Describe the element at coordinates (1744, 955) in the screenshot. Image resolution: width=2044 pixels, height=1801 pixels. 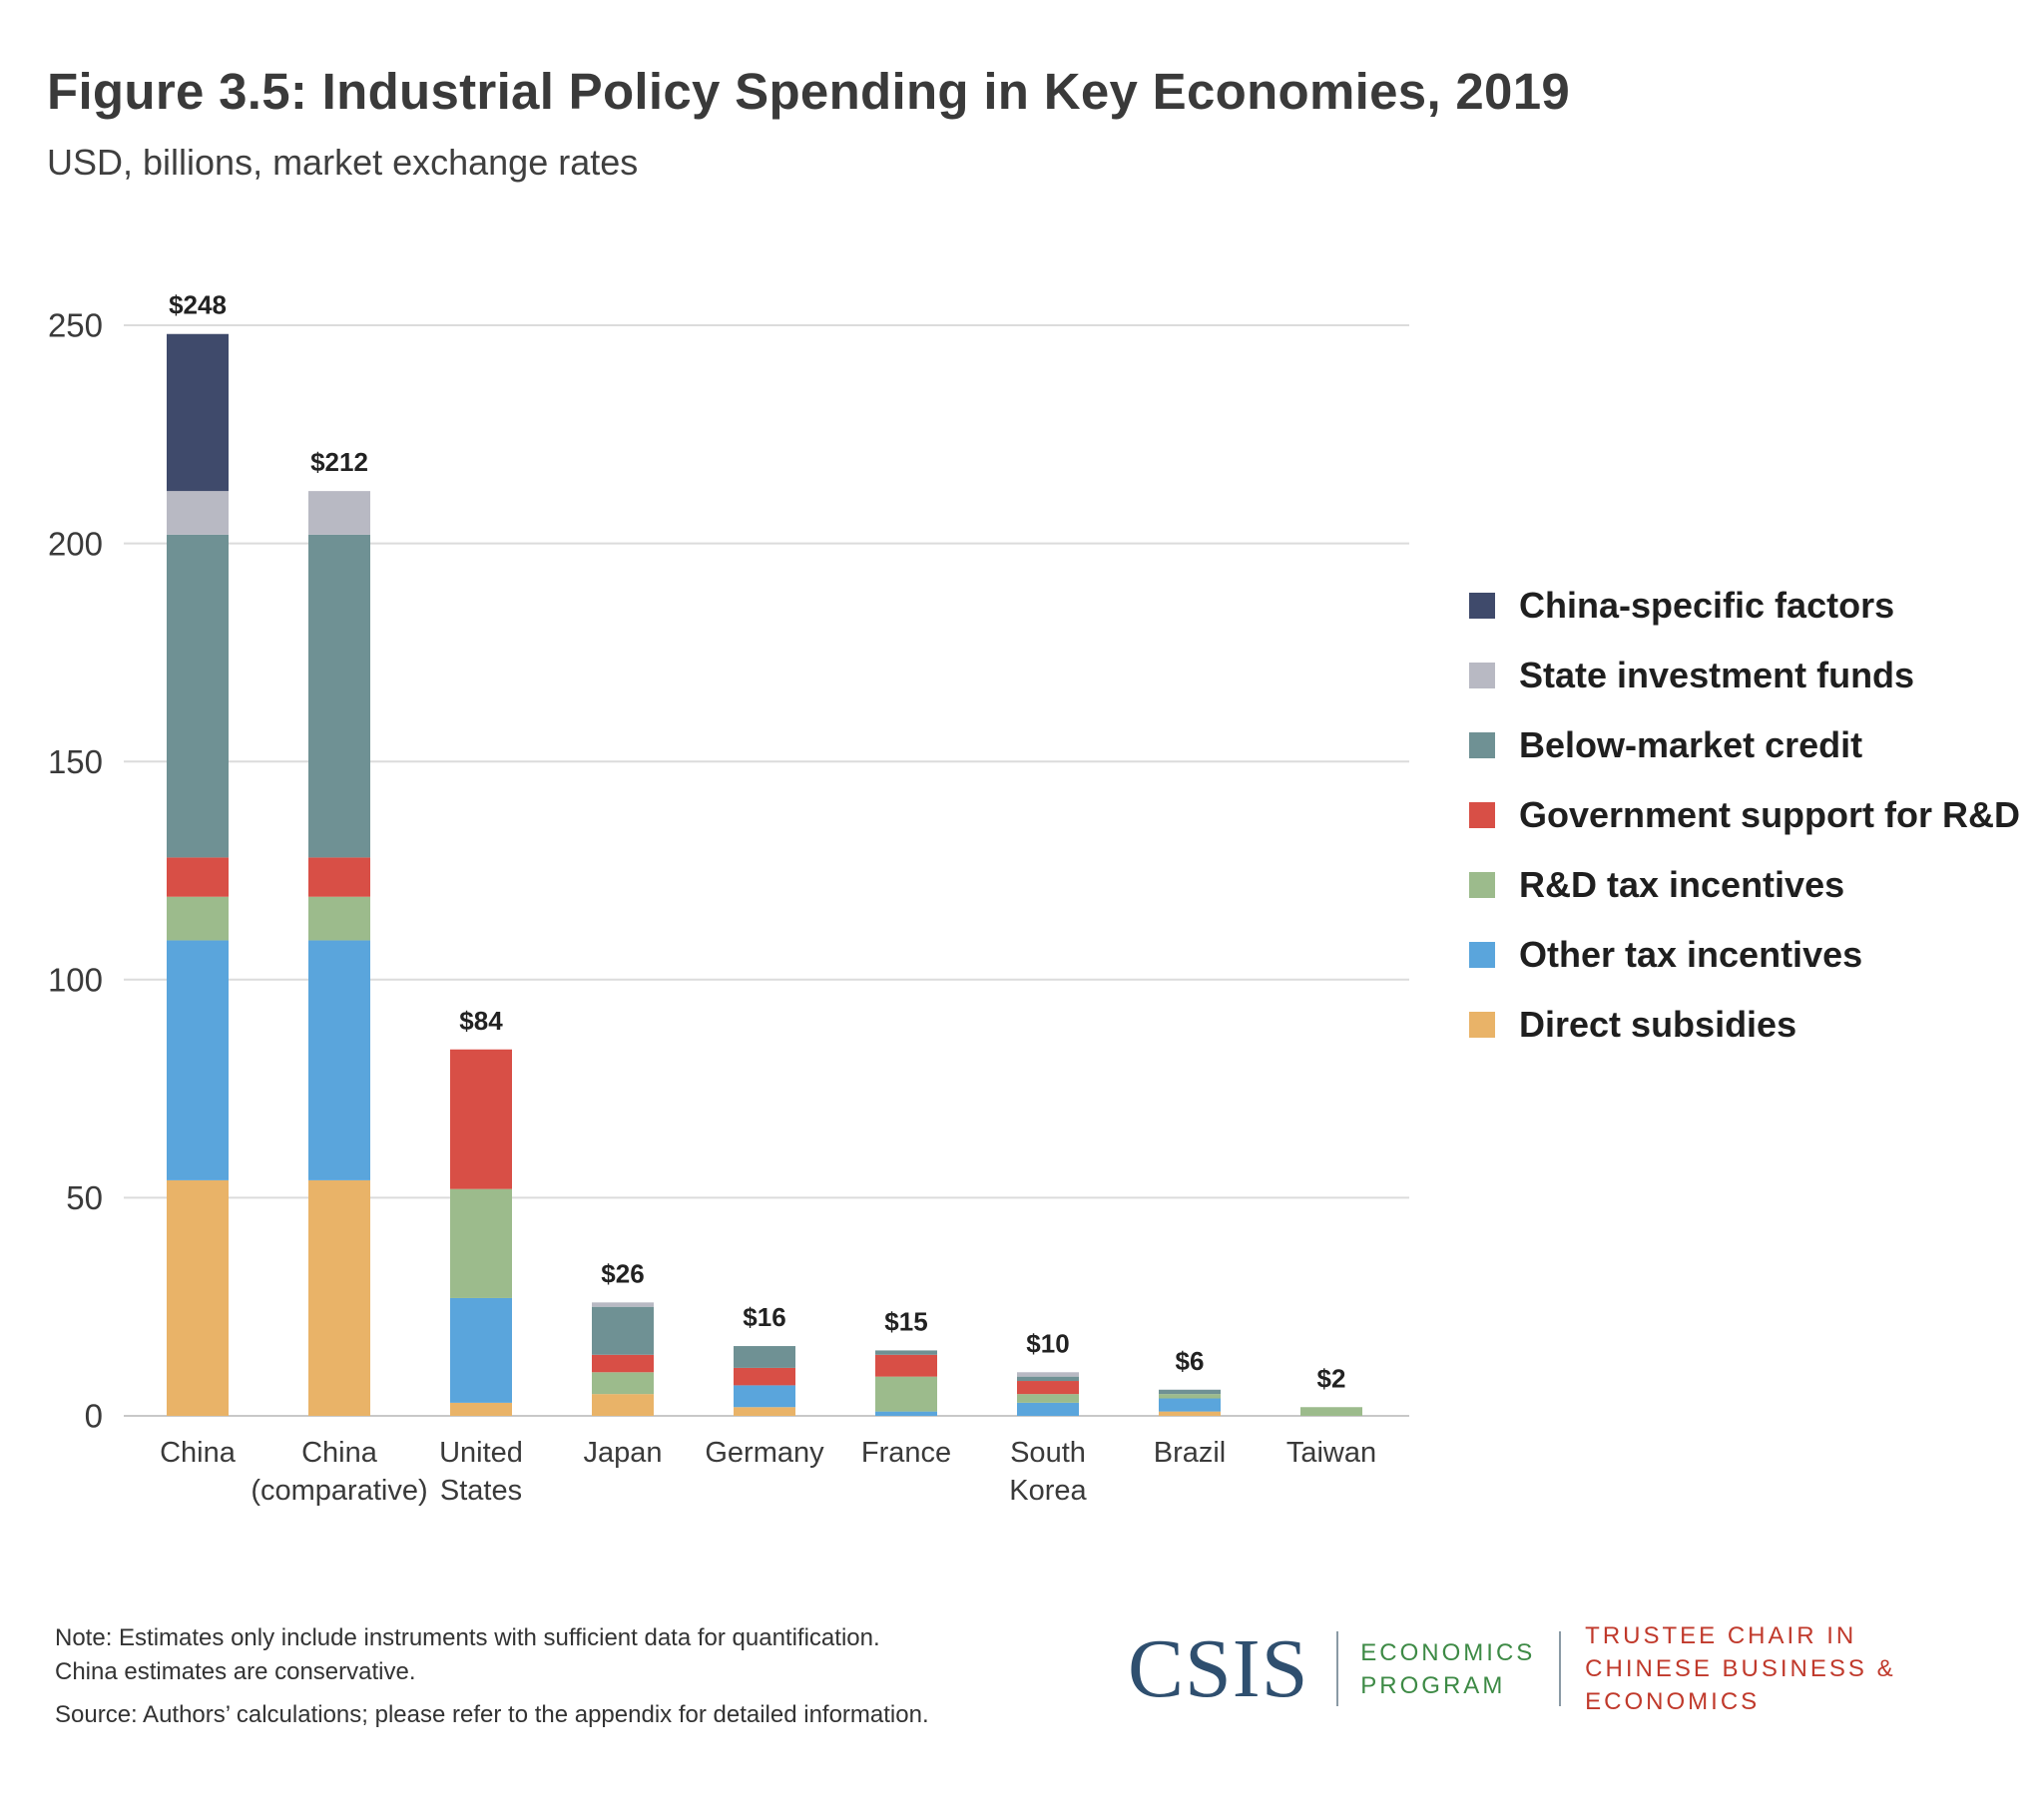
I see `legend-item: Other tax incentives` at that location.